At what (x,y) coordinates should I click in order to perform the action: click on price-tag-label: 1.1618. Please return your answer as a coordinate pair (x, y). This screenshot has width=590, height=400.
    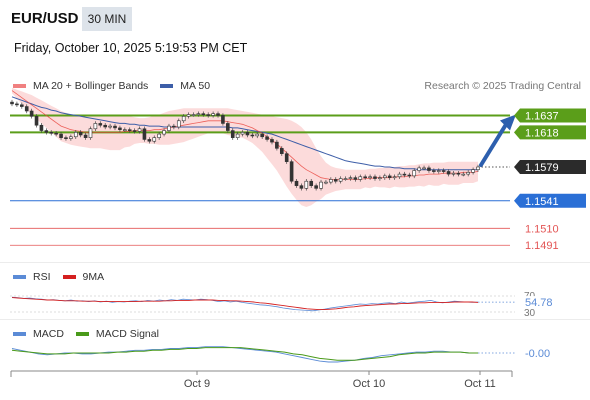
    Looking at the image, I should click on (542, 133).